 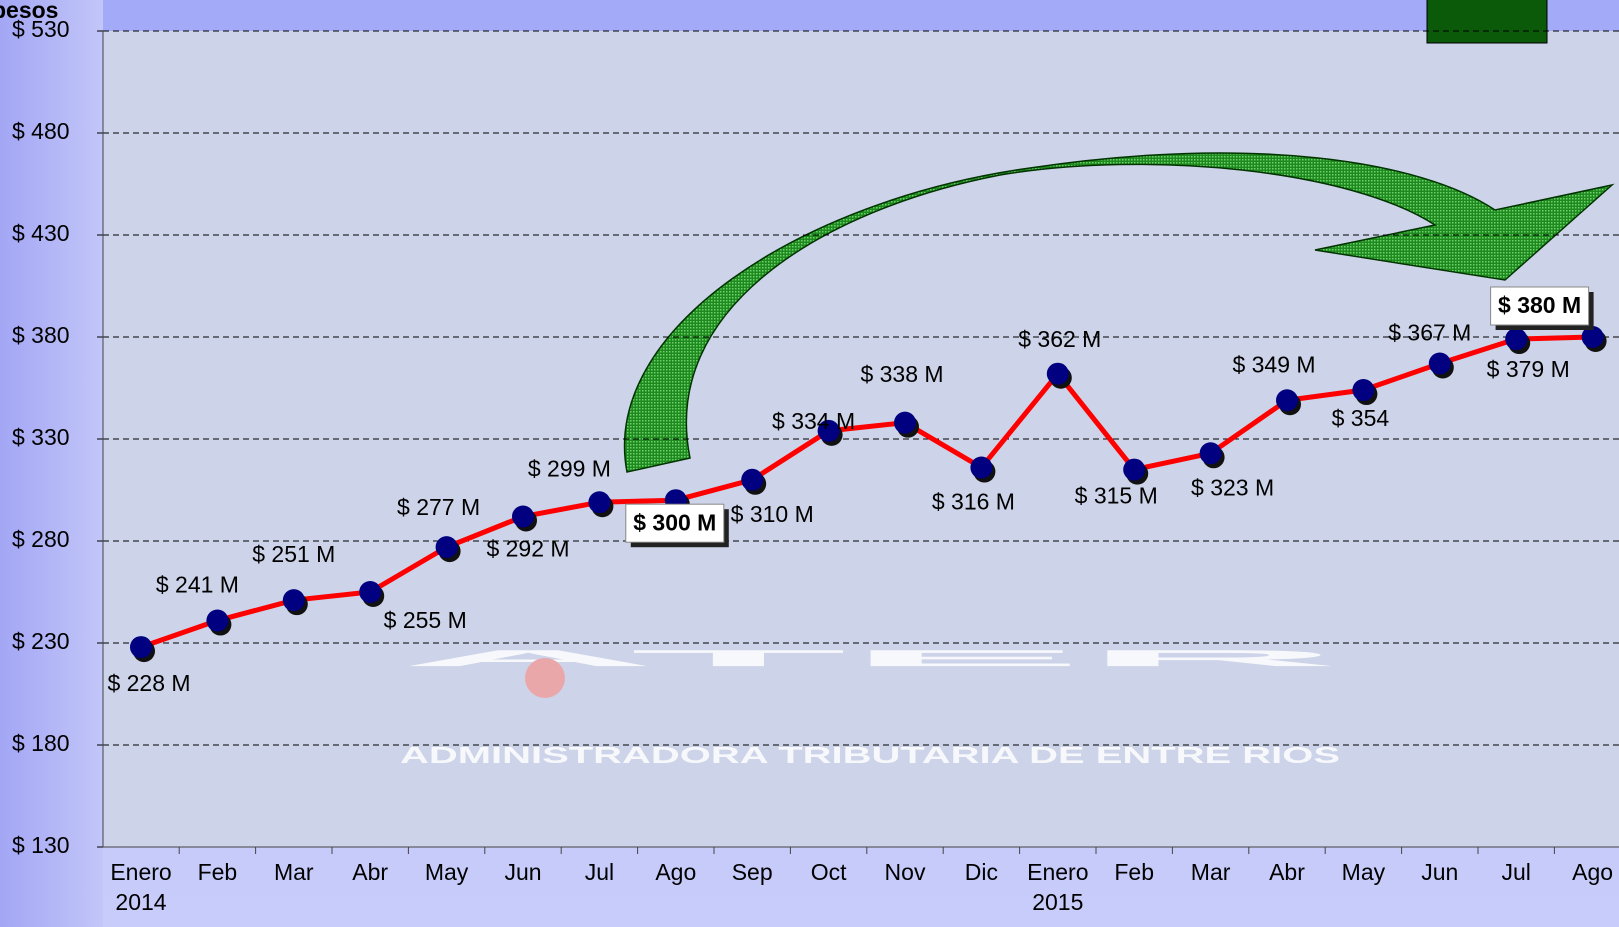 I want to click on y-tick-label: $ 330, so click(x=41, y=437).